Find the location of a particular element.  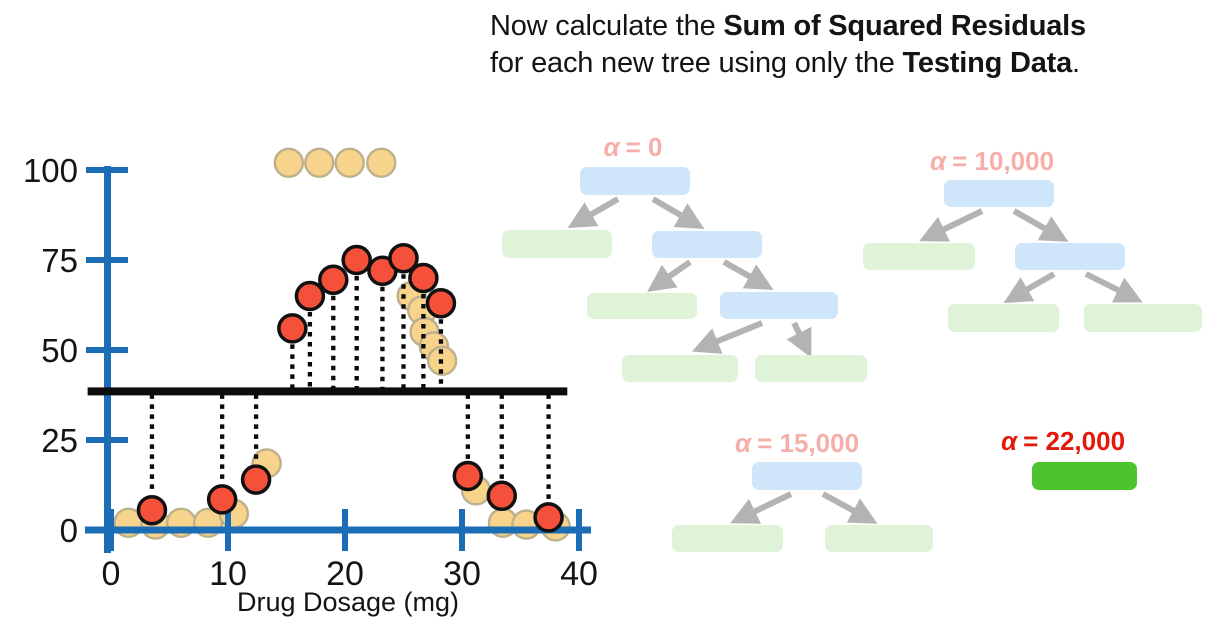

x-tick-label: 10 is located at coordinates (228, 574).